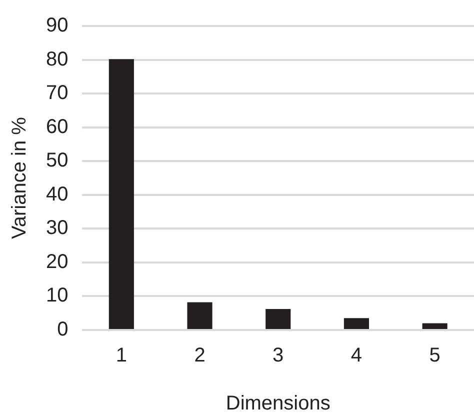 This screenshot has width=474, height=420. Describe the element at coordinates (62, 329) in the screenshot. I see `y-tick-label: 0` at that location.